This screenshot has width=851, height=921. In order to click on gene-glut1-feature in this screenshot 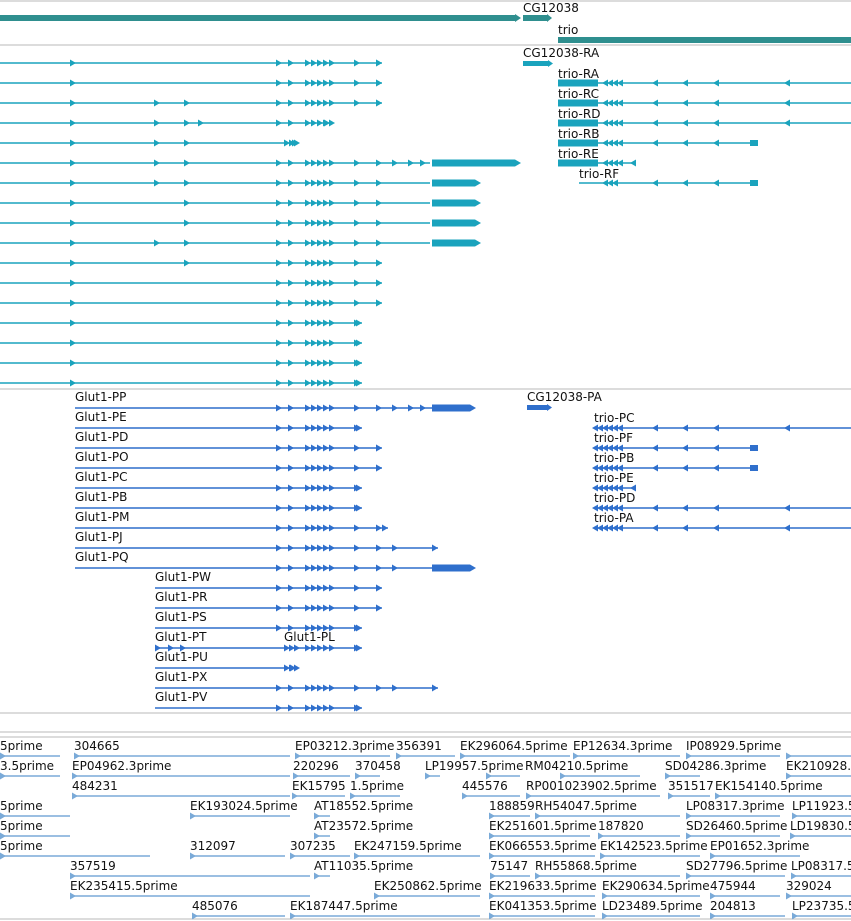, I will do `click(260, 18)`.